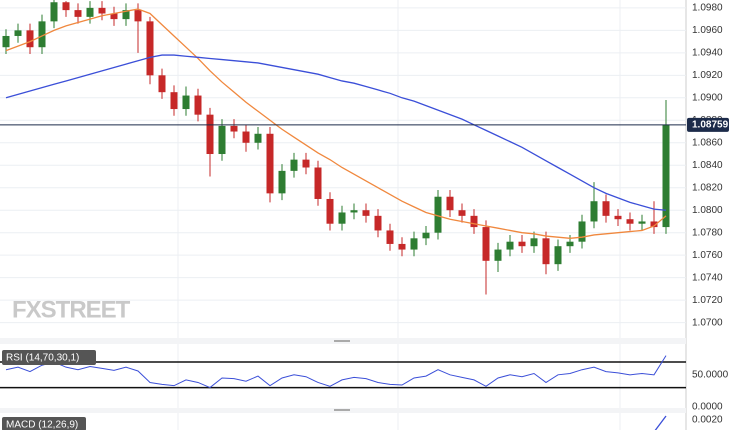  I want to click on y-tick-label: 1.0900, so click(707, 97).